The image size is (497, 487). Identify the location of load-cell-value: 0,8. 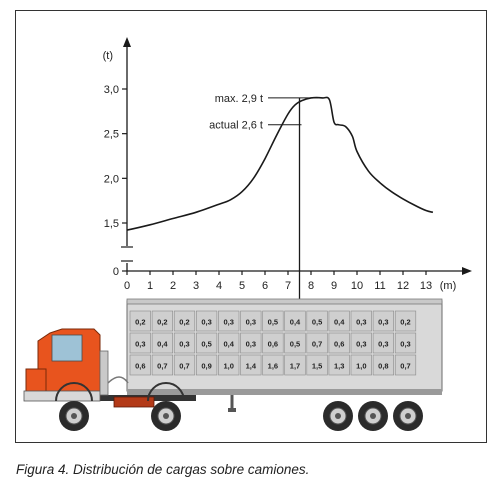
(383, 366).